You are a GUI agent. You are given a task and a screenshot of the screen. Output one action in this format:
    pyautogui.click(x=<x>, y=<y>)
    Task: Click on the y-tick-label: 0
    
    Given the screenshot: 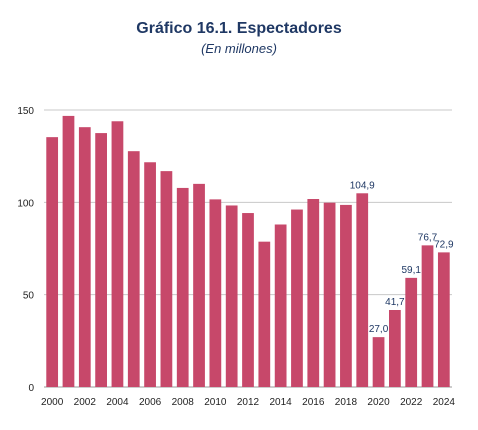 What is the action you would take?
    pyautogui.click(x=31, y=388)
    